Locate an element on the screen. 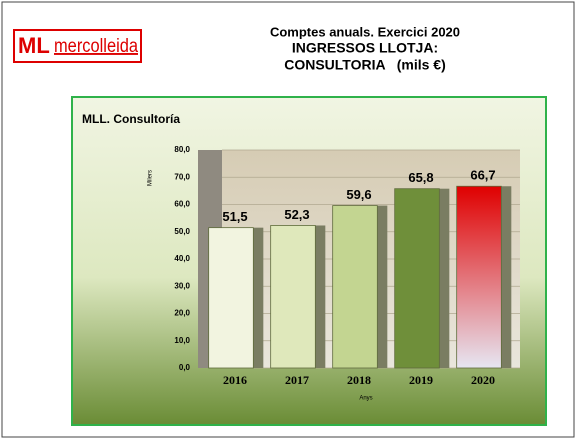 The image size is (577, 440). x-tick-label: 2019 is located at coordinates (421, 380).